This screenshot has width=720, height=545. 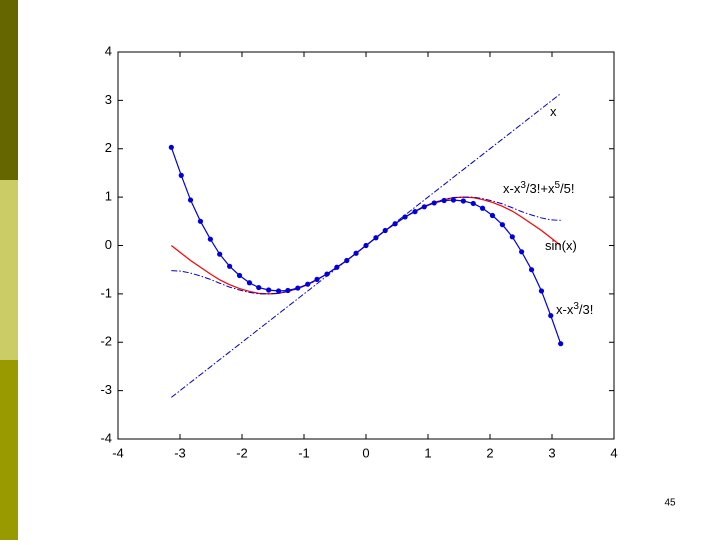 I want to click on annotation: x-x3/3!+x5/5!, so click(x=538, y=188).